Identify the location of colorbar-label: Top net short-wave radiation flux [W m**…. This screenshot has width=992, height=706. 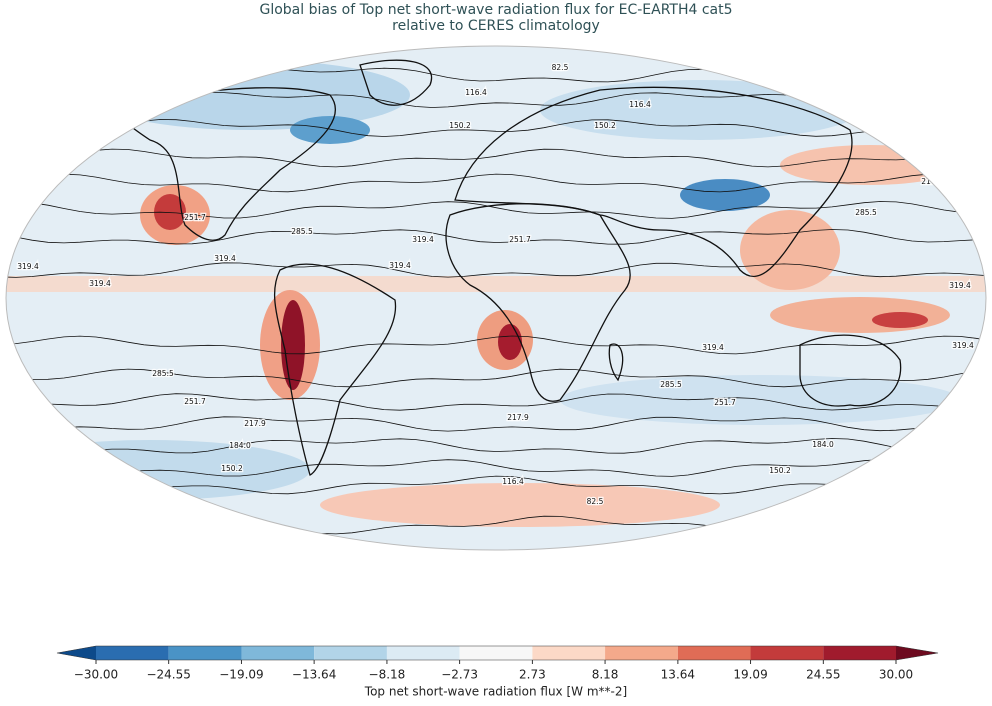
(495, 692).